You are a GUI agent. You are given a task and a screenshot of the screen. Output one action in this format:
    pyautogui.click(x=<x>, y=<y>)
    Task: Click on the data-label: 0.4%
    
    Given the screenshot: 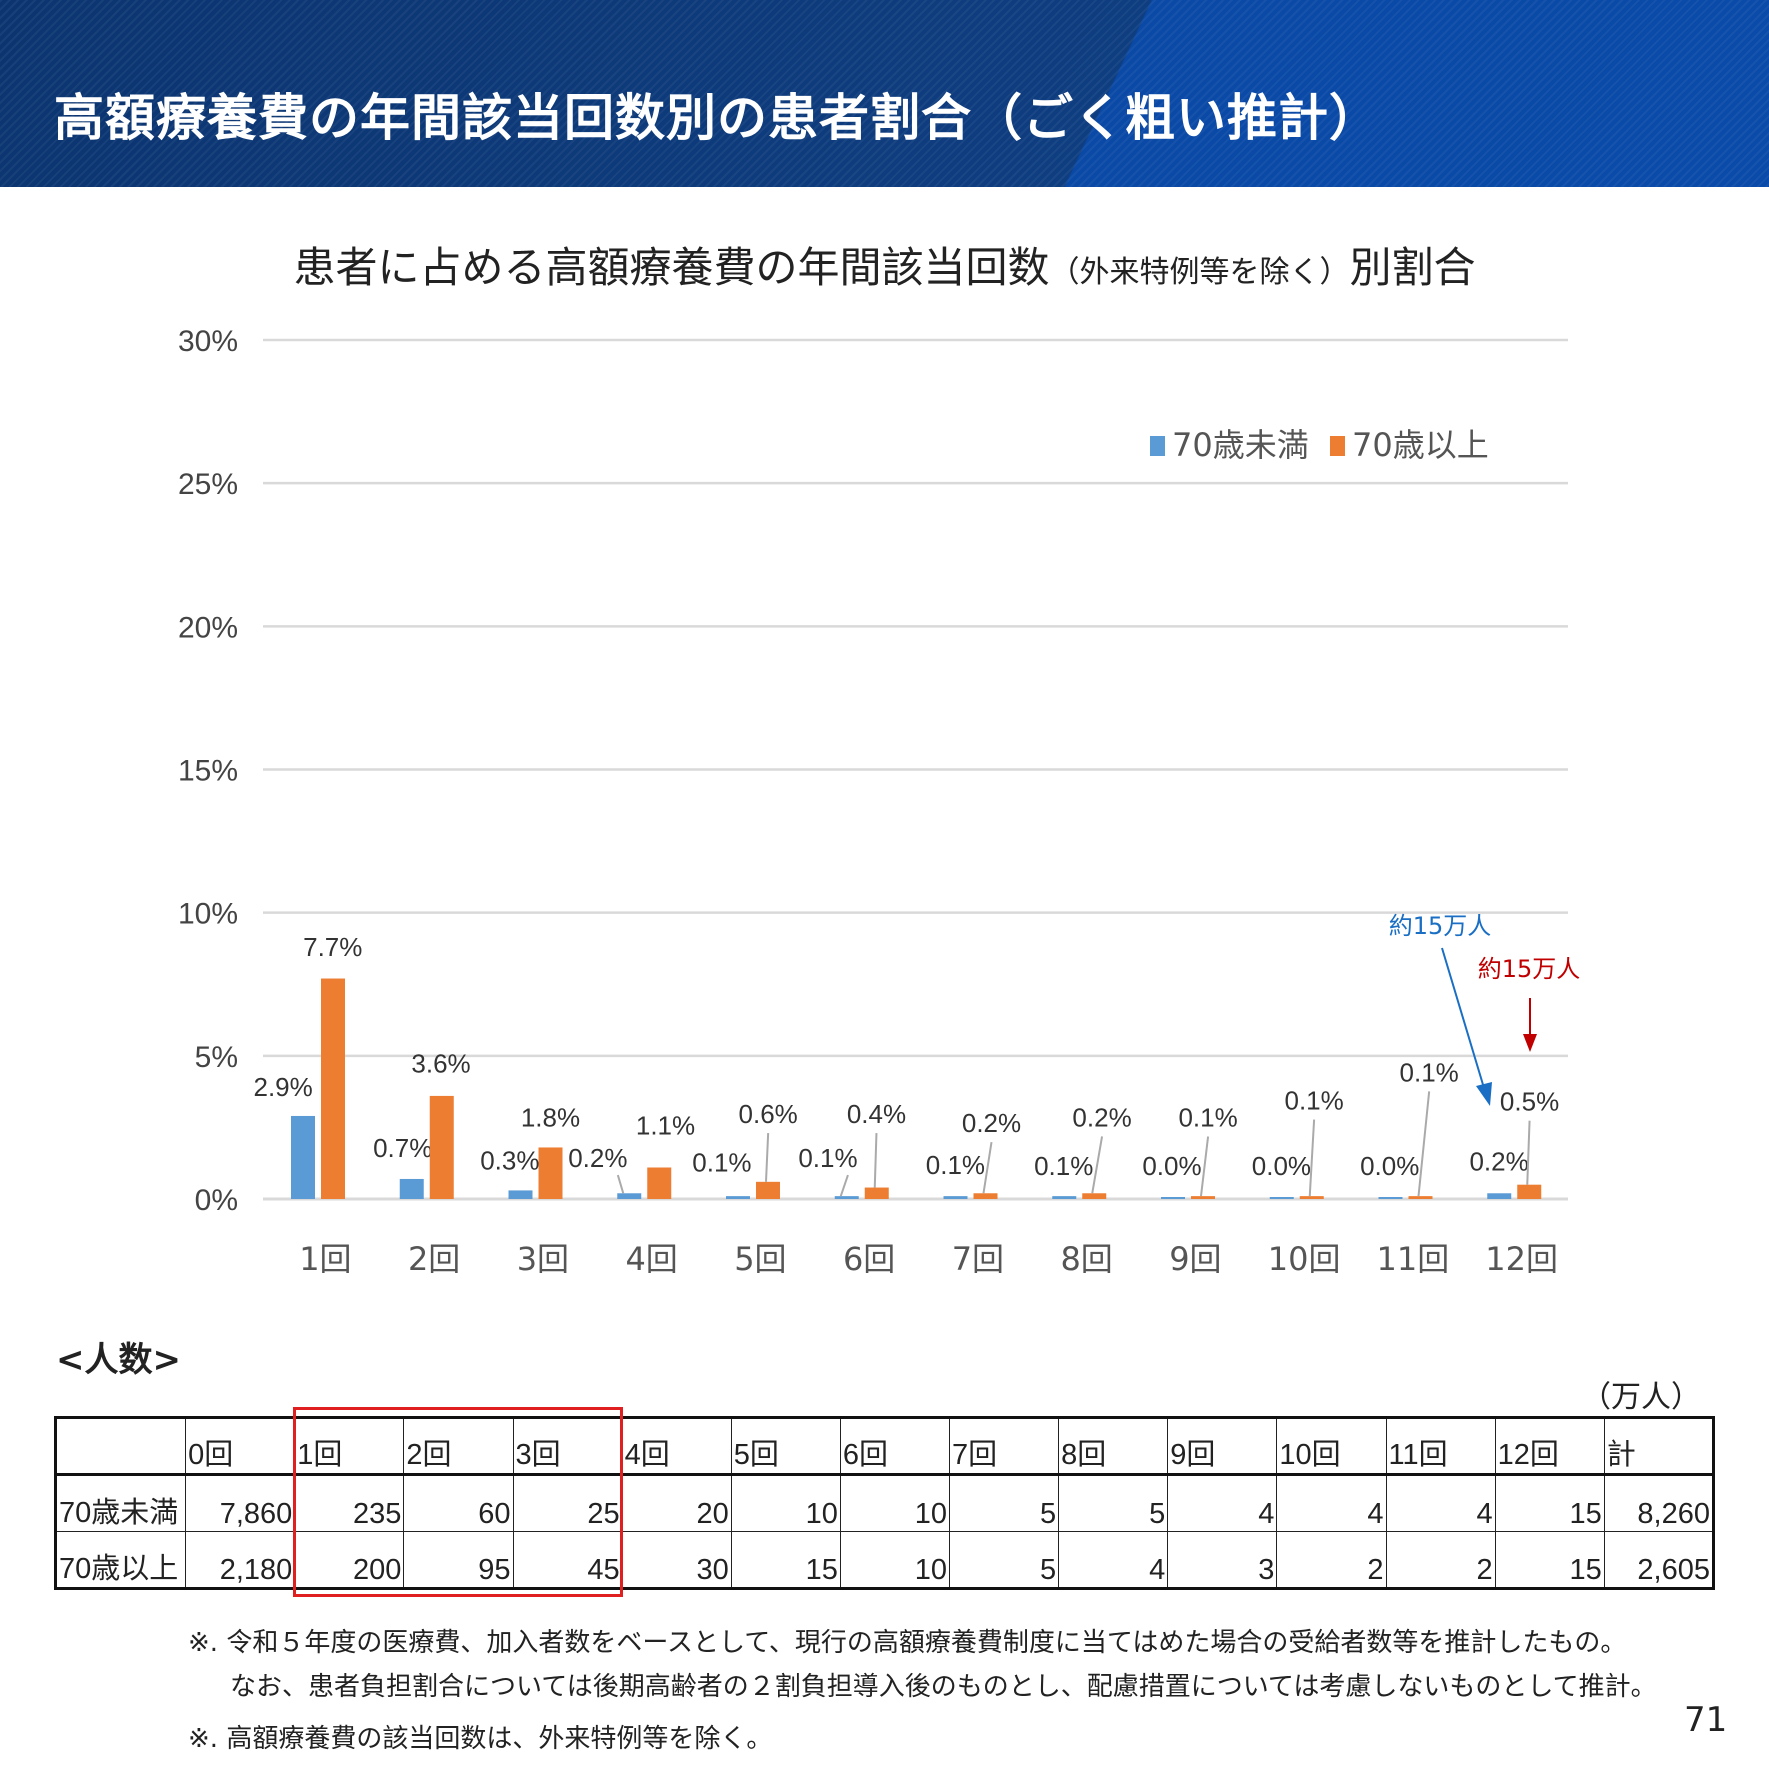 What is the action you would take?
    pyautogui.click(x=876, y=1114)
    